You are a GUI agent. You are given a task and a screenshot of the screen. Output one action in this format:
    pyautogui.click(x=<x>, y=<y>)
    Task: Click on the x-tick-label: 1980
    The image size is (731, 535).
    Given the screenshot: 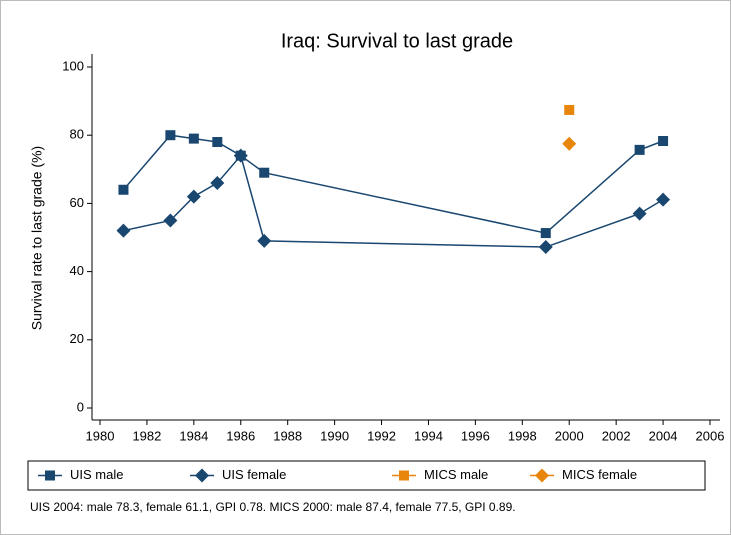 What is the action you would take?
    pyautogui.click(x=100, y=435)
    